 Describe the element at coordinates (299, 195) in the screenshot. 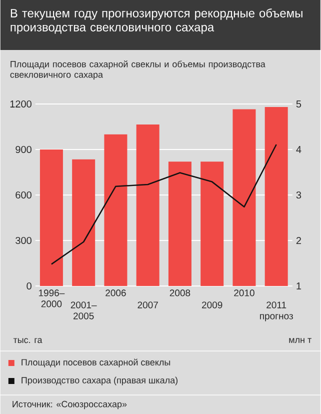

I see `y2-tick-label: 3` at that location.